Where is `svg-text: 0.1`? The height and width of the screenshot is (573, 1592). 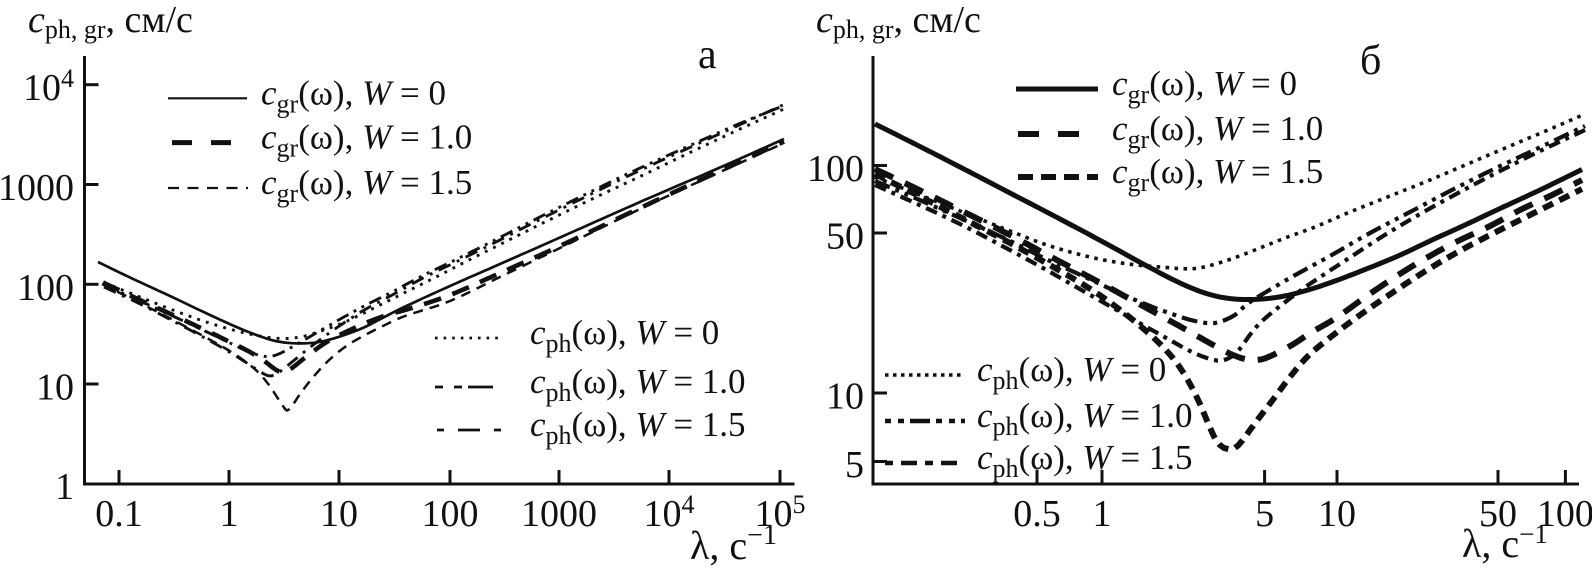
svg-text: 0.1 is located at coordinates (119, 514).